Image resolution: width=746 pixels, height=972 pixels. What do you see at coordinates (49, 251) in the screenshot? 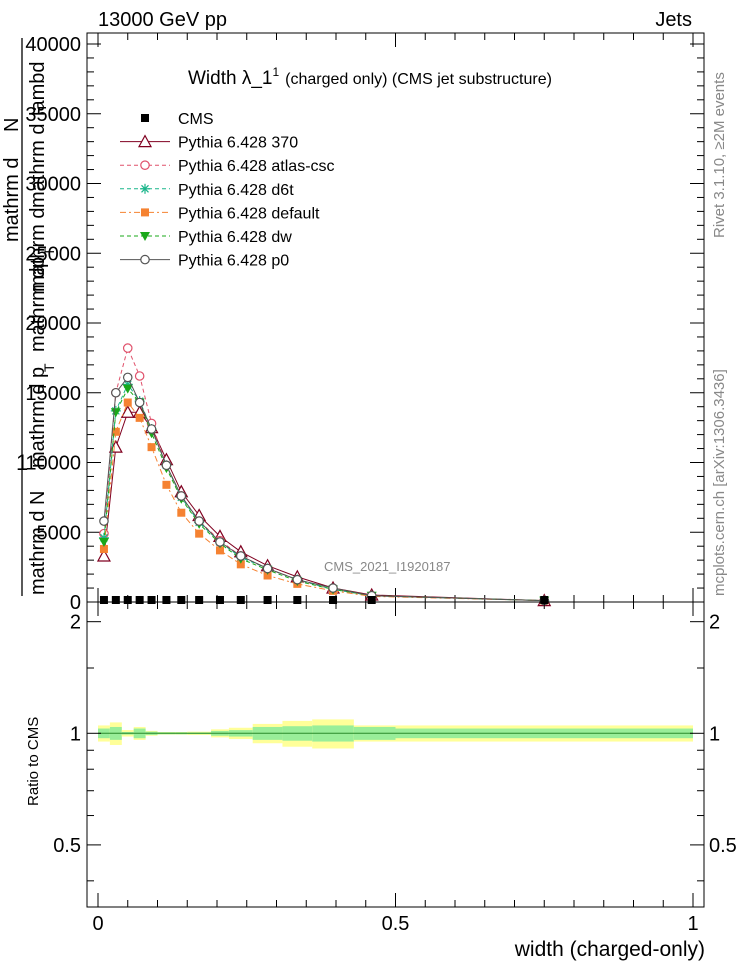
I see `y-label-part-9: T` at bounding box center [49, 251].